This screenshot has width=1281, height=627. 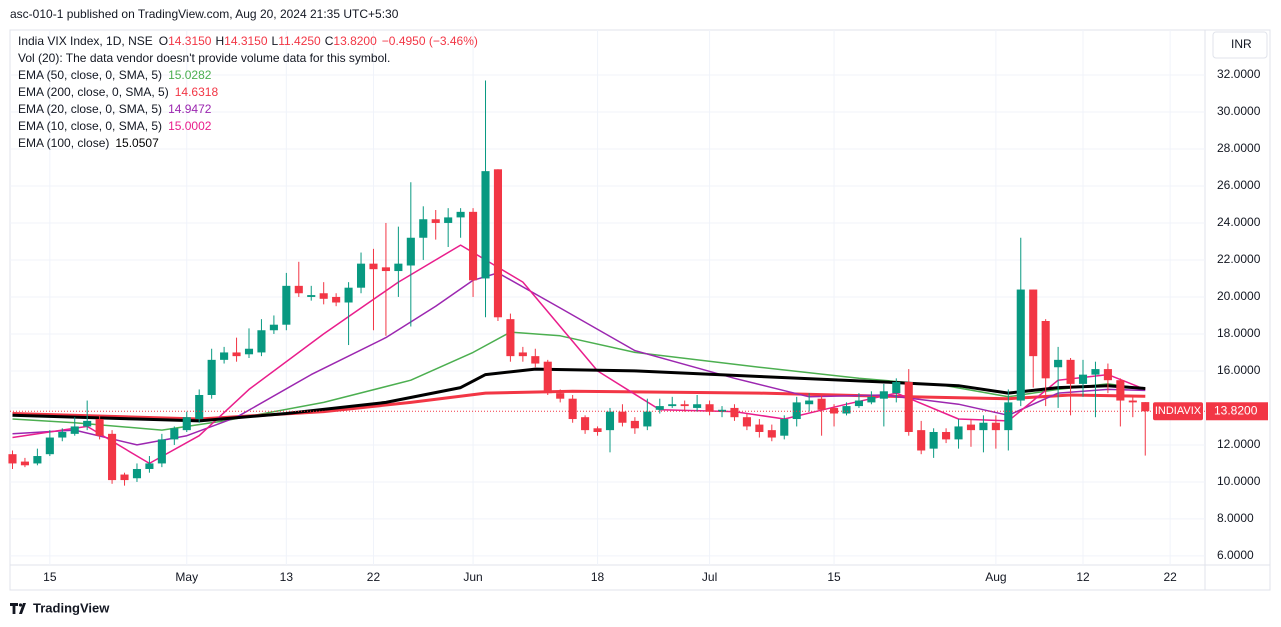 What do you see at coordinates (299, 41) in the screenshot?
I see `ohlc-value: 11.4250` at bounding box center [299, 41].